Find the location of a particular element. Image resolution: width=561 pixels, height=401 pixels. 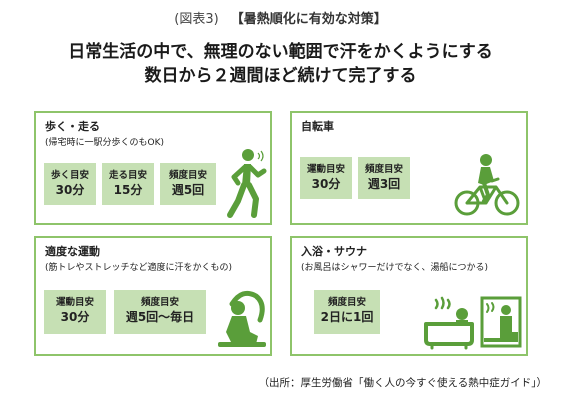

stretch-icon is located at coordinates (242, 318).